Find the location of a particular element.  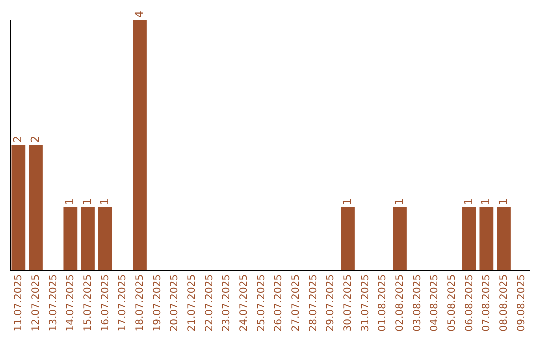

x-tick-label: 12.07.2025 is located at coordinates (36, 303).